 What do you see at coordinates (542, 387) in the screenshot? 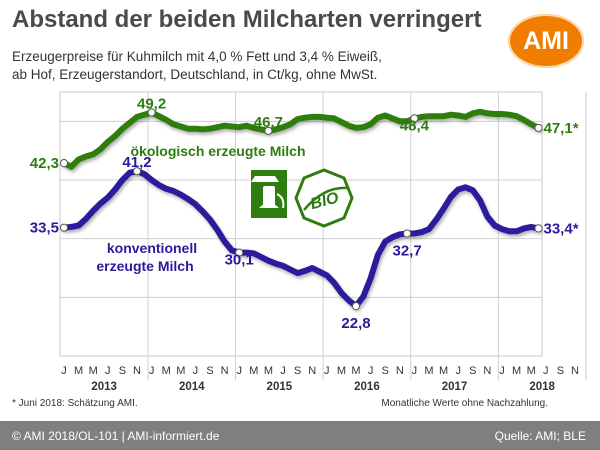
I see `year-label: 2018` at bounding box center [542, 387].